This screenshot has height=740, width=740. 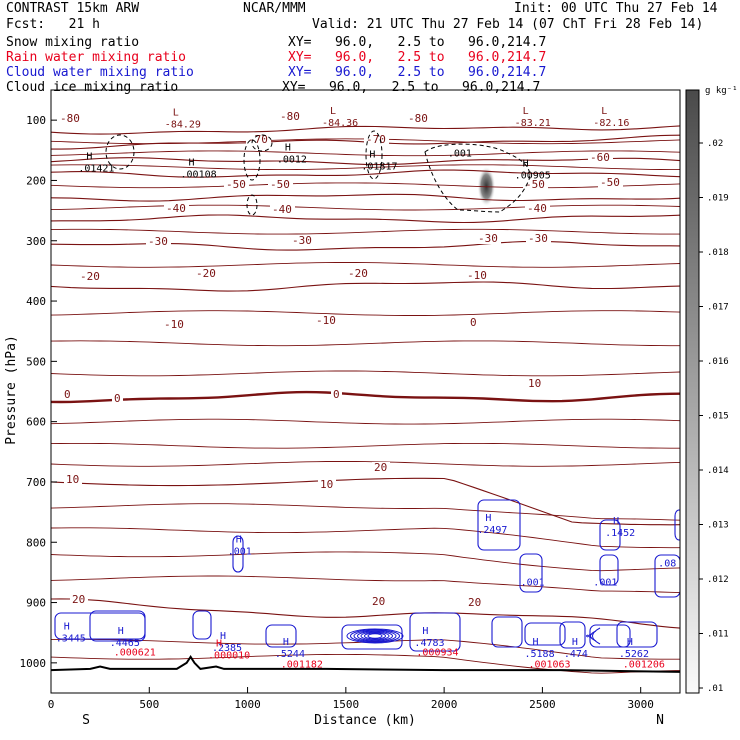 I want to click on extremum-value: .00905, so click(x=533, y=176).